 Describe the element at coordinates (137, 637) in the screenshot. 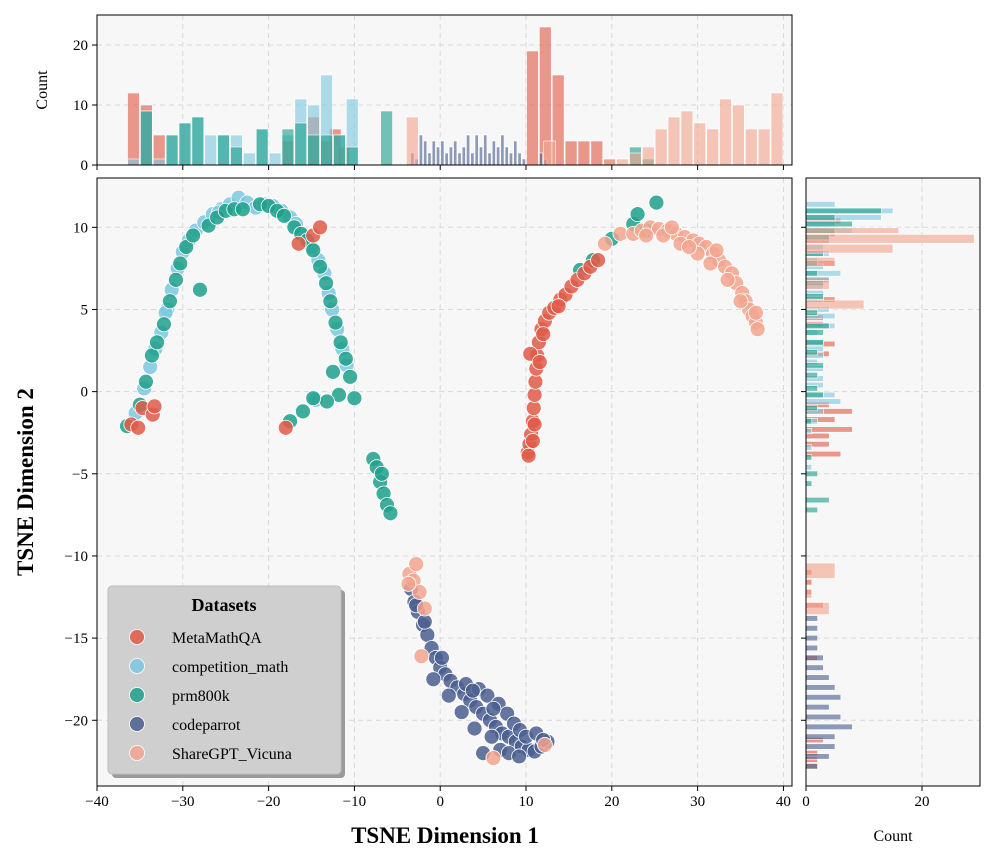

I see `legend-marker-metamathqa` at that location.